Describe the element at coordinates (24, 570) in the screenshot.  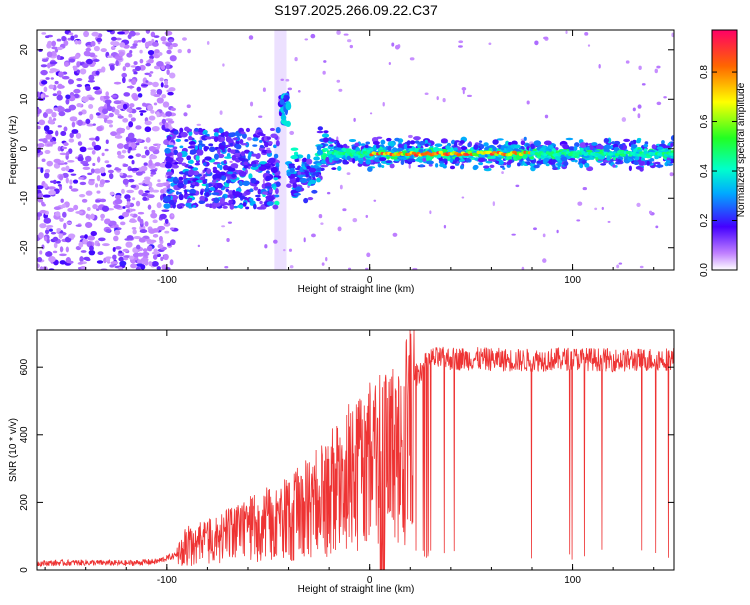
I see `snr-ytick-label: 0` at that location.